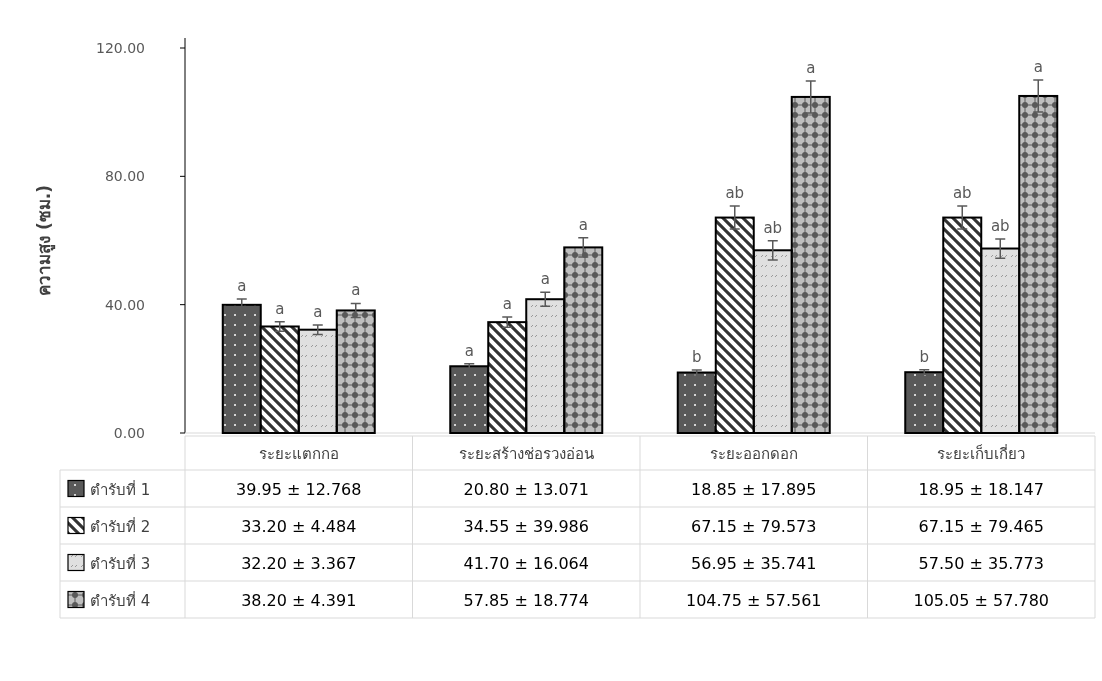 This screenshot has width=1102, height=681. I want to click on data-label: 104.75 ± 57.561, so click(753, 600).